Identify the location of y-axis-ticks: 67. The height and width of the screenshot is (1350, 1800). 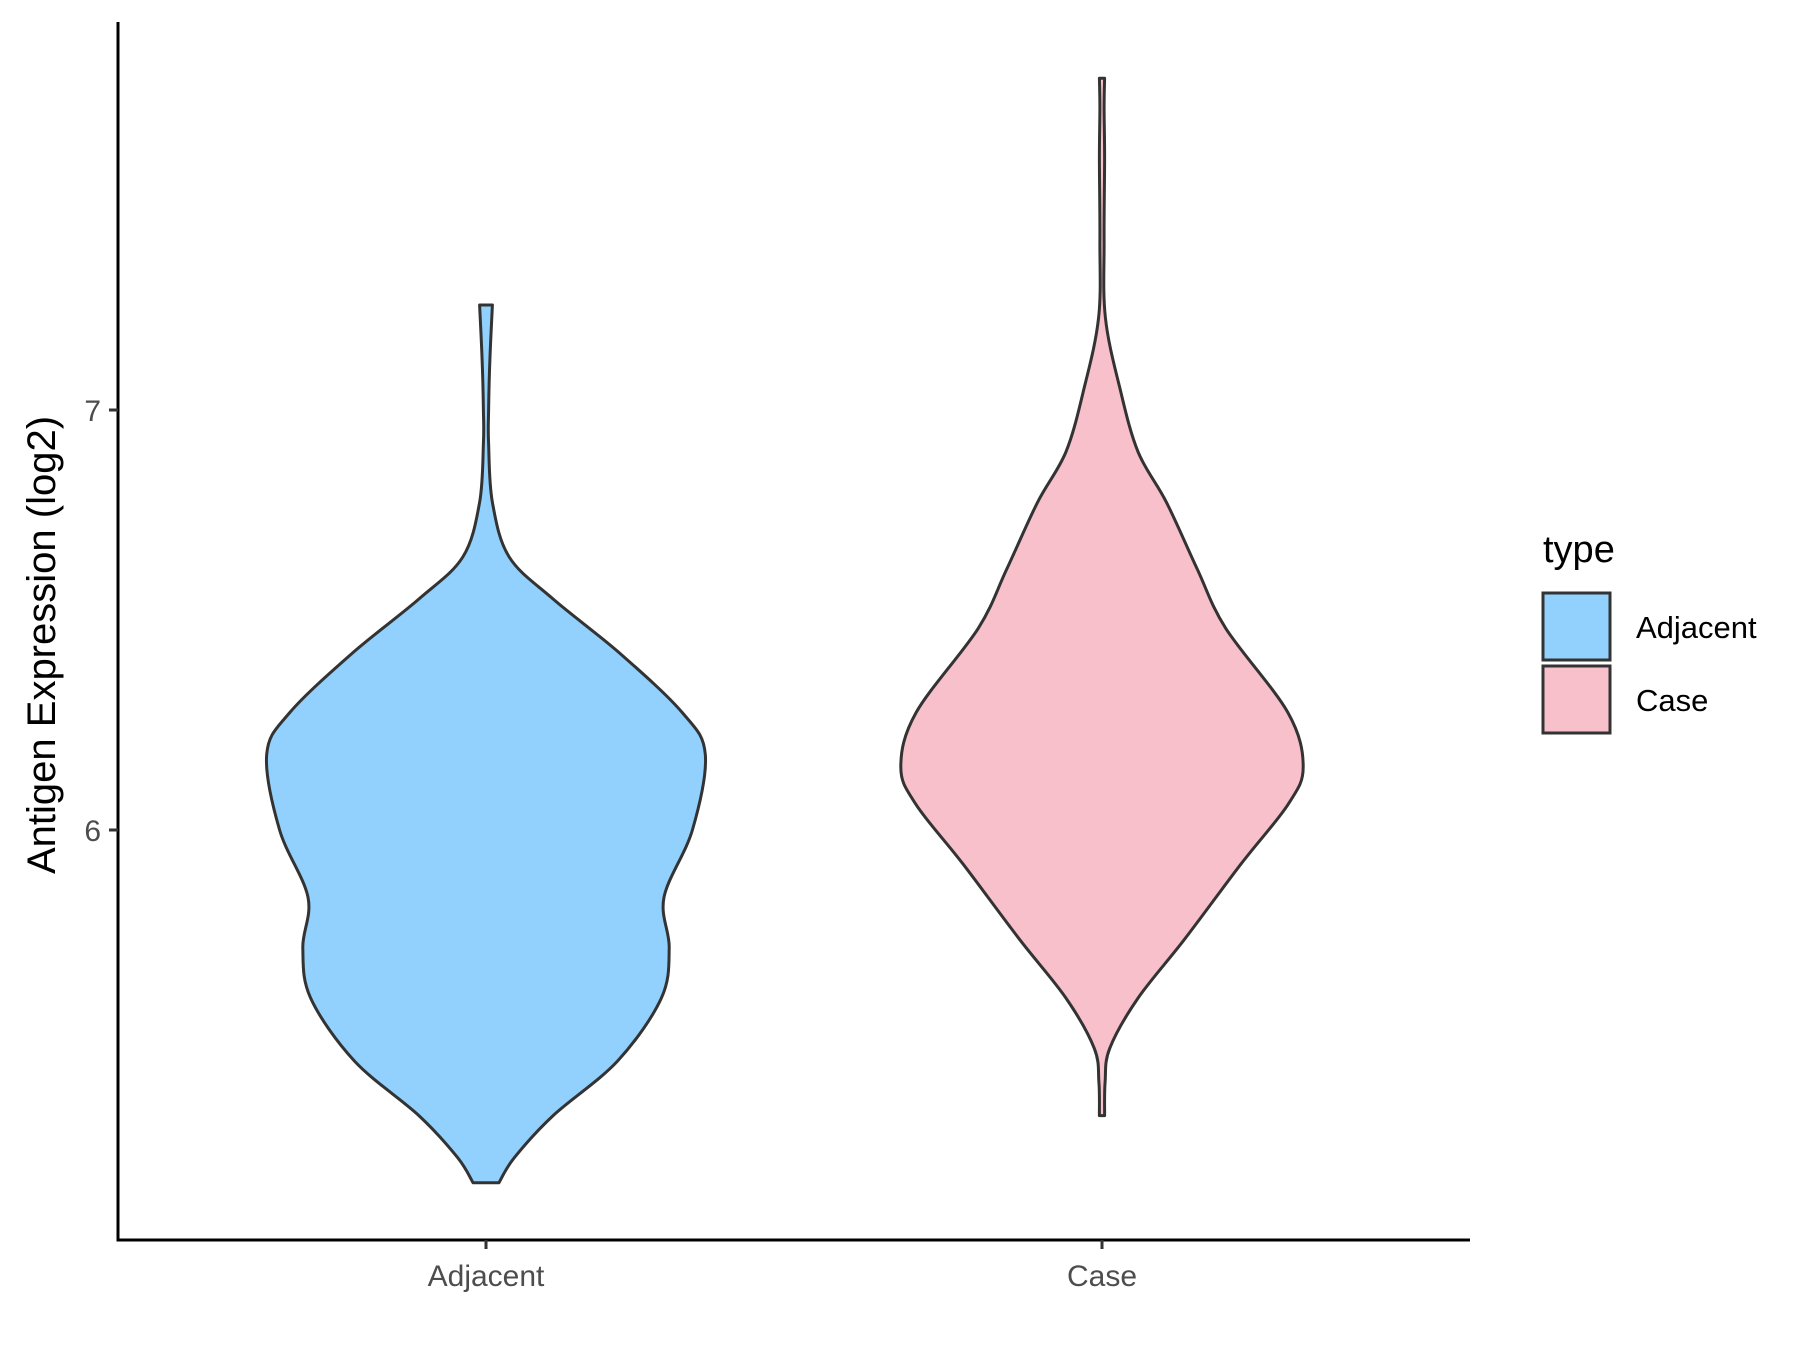
(101, 621).